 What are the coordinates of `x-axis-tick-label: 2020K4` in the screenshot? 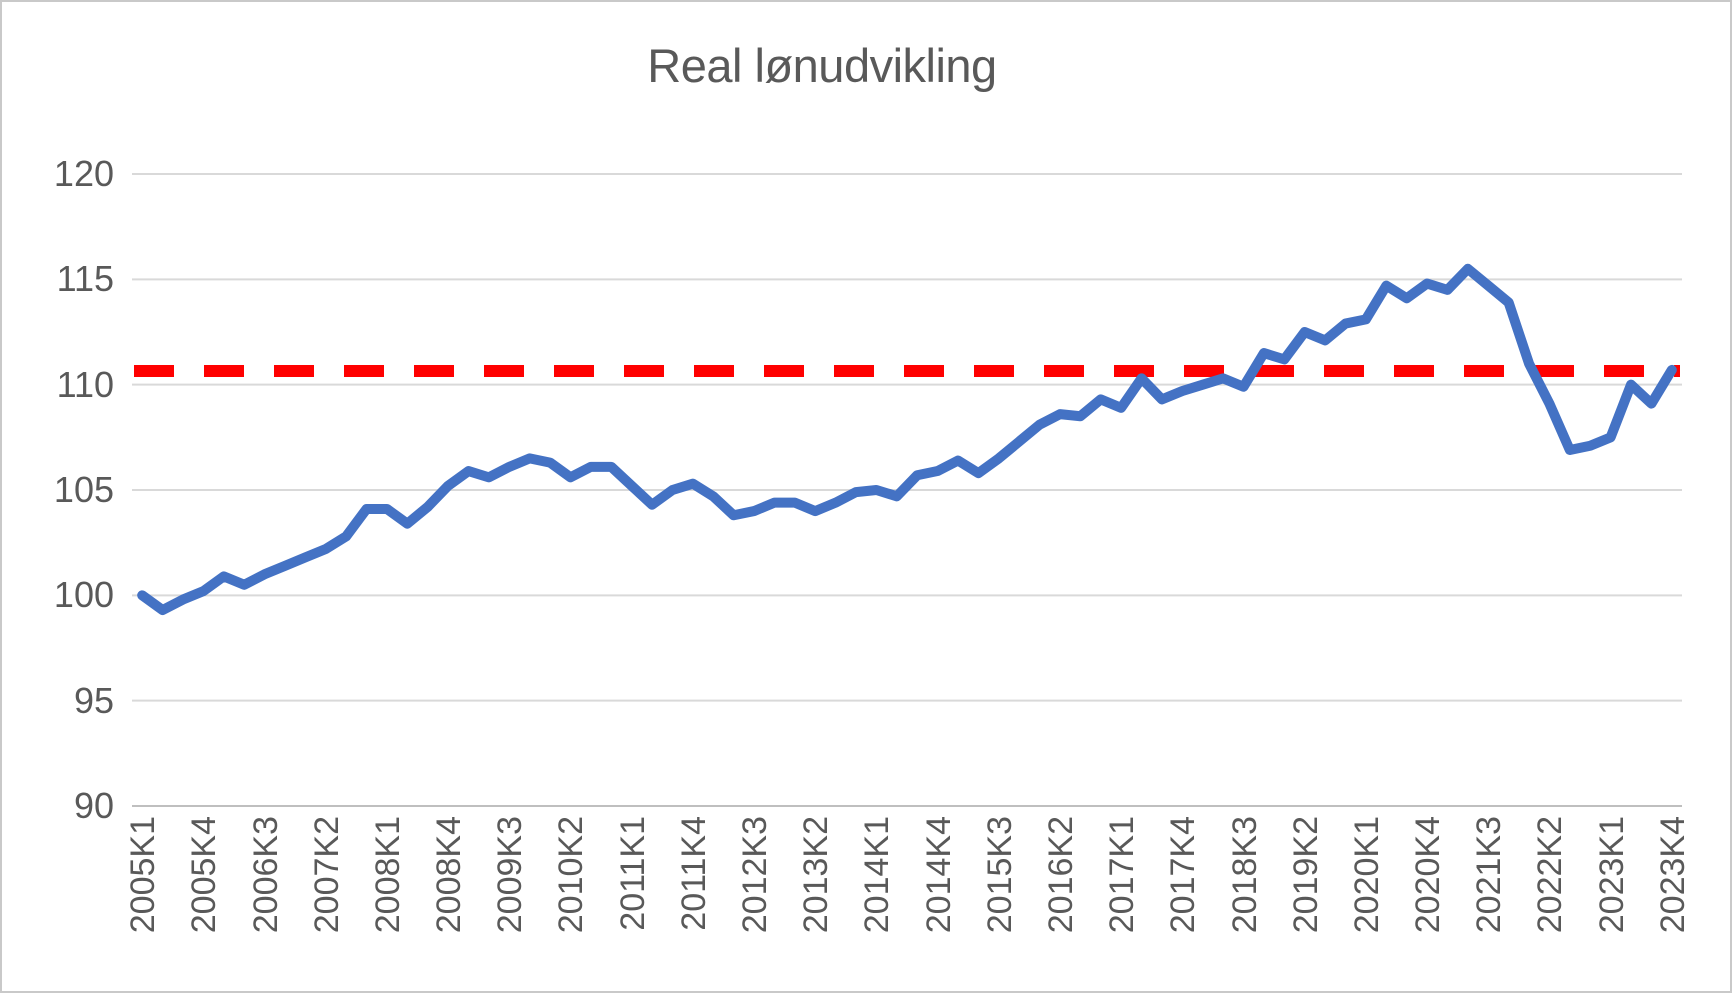 It's located at (1428, 875).